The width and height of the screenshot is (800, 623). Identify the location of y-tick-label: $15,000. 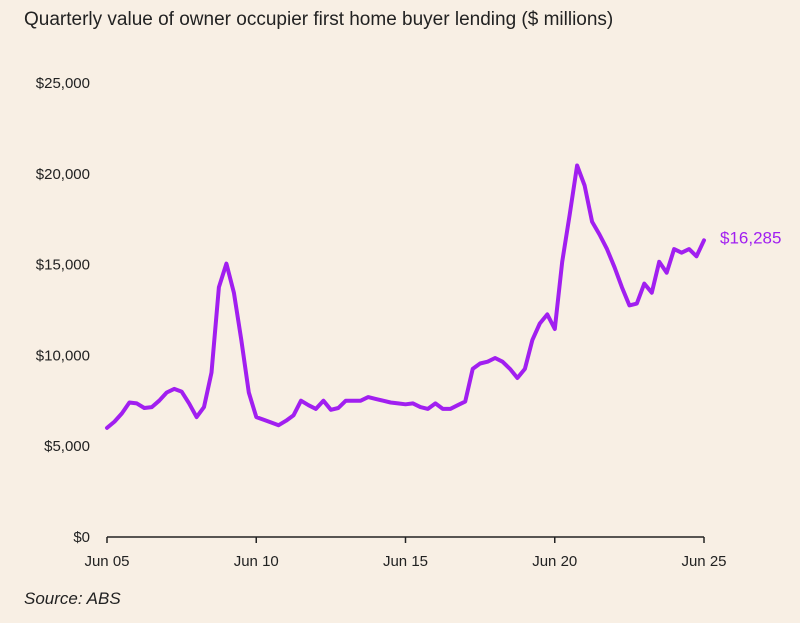
(63, 265).